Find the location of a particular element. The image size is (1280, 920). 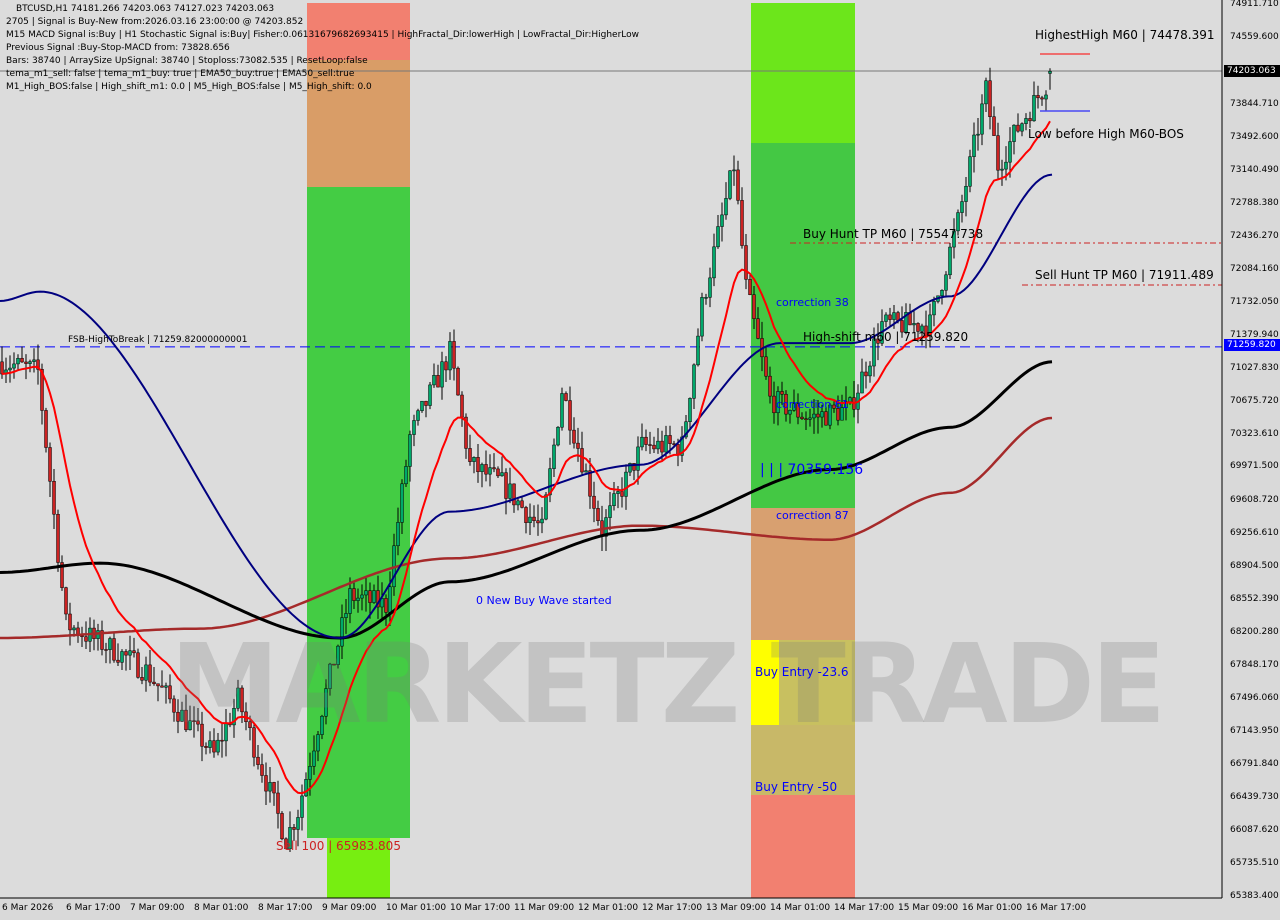

price-tick: 72788.380 is located at coordinates (1254, 202).